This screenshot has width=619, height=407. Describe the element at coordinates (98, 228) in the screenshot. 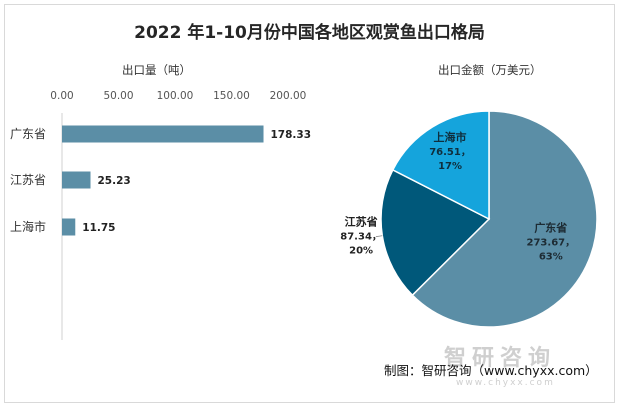

I see `bar-value-label: 11.75` at that location.